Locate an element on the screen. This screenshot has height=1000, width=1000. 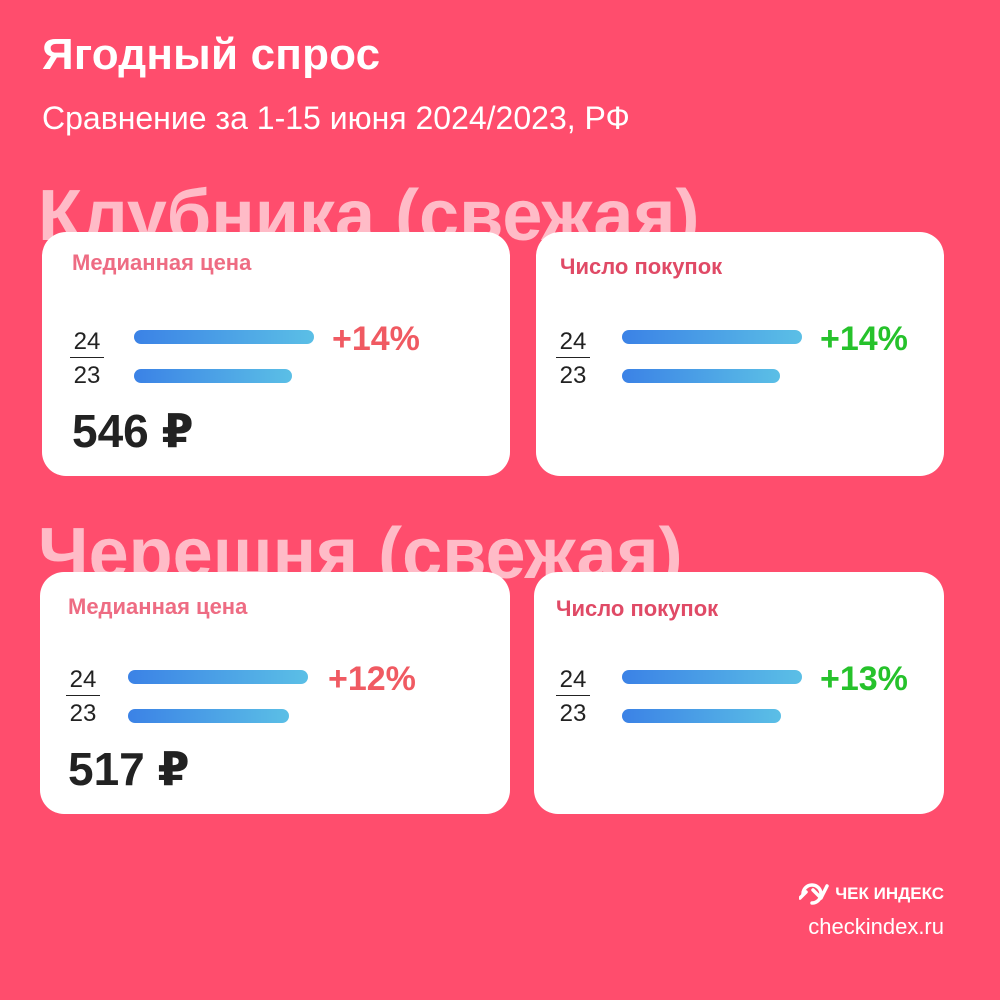
strawberry-count-card: Число покупок 24 23 +14% is located at coordinates (740, 354).